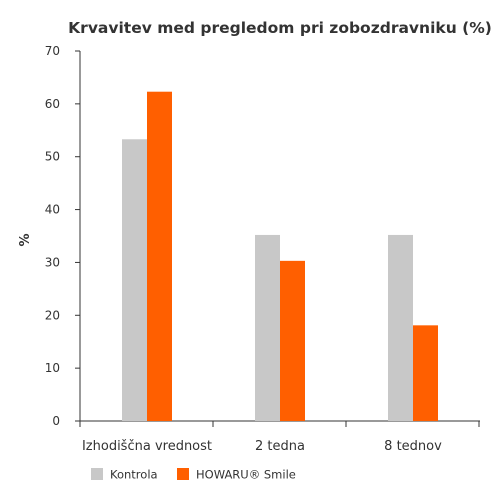 Image resolution: width=500 pixels, height=500 pixels. What do you see at coordinates (25, 239) in the screenshot?
I see `y-axis-label: %` at bounding box center [25, 239].